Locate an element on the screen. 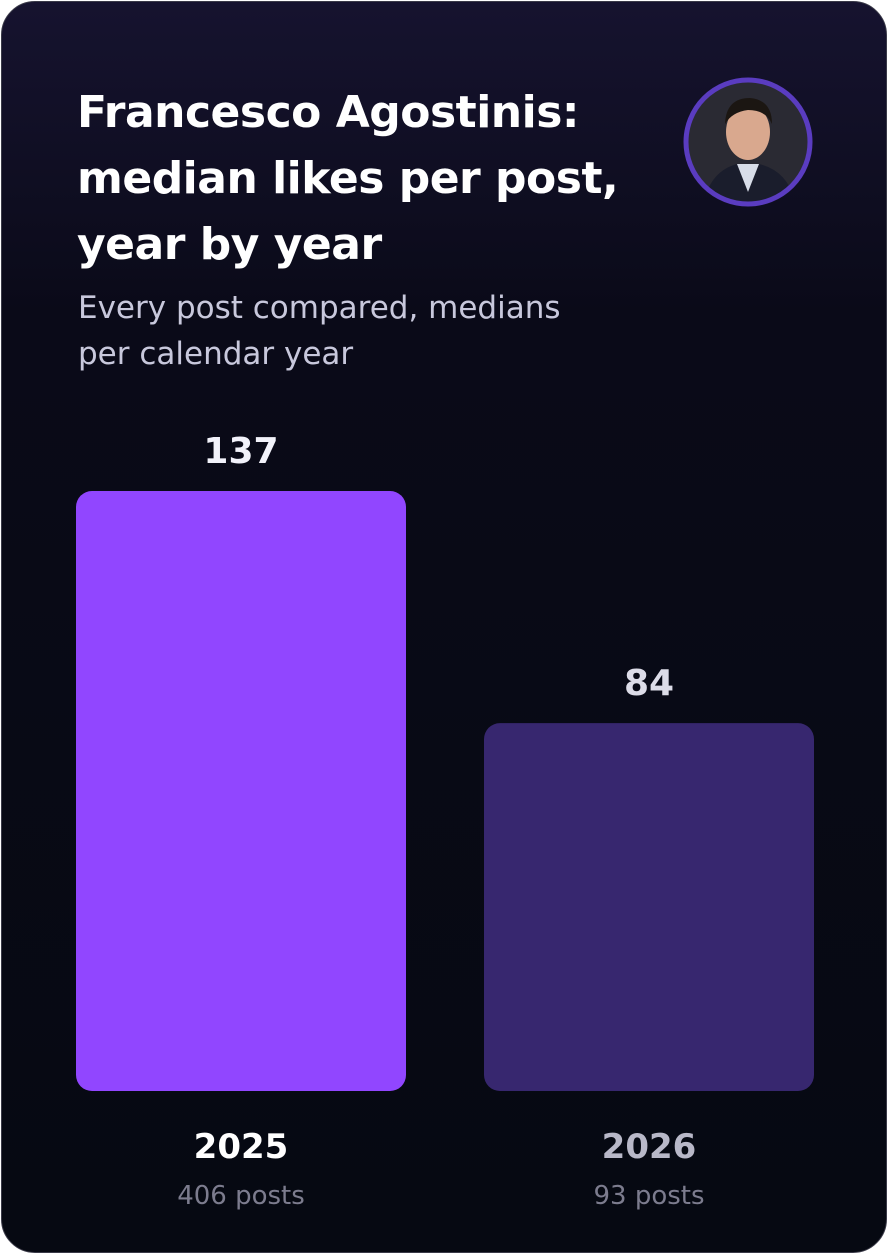 The width and height of the screenshot is (888, 1254). category-note: 406 posts is located at coordinates (241, 1196).